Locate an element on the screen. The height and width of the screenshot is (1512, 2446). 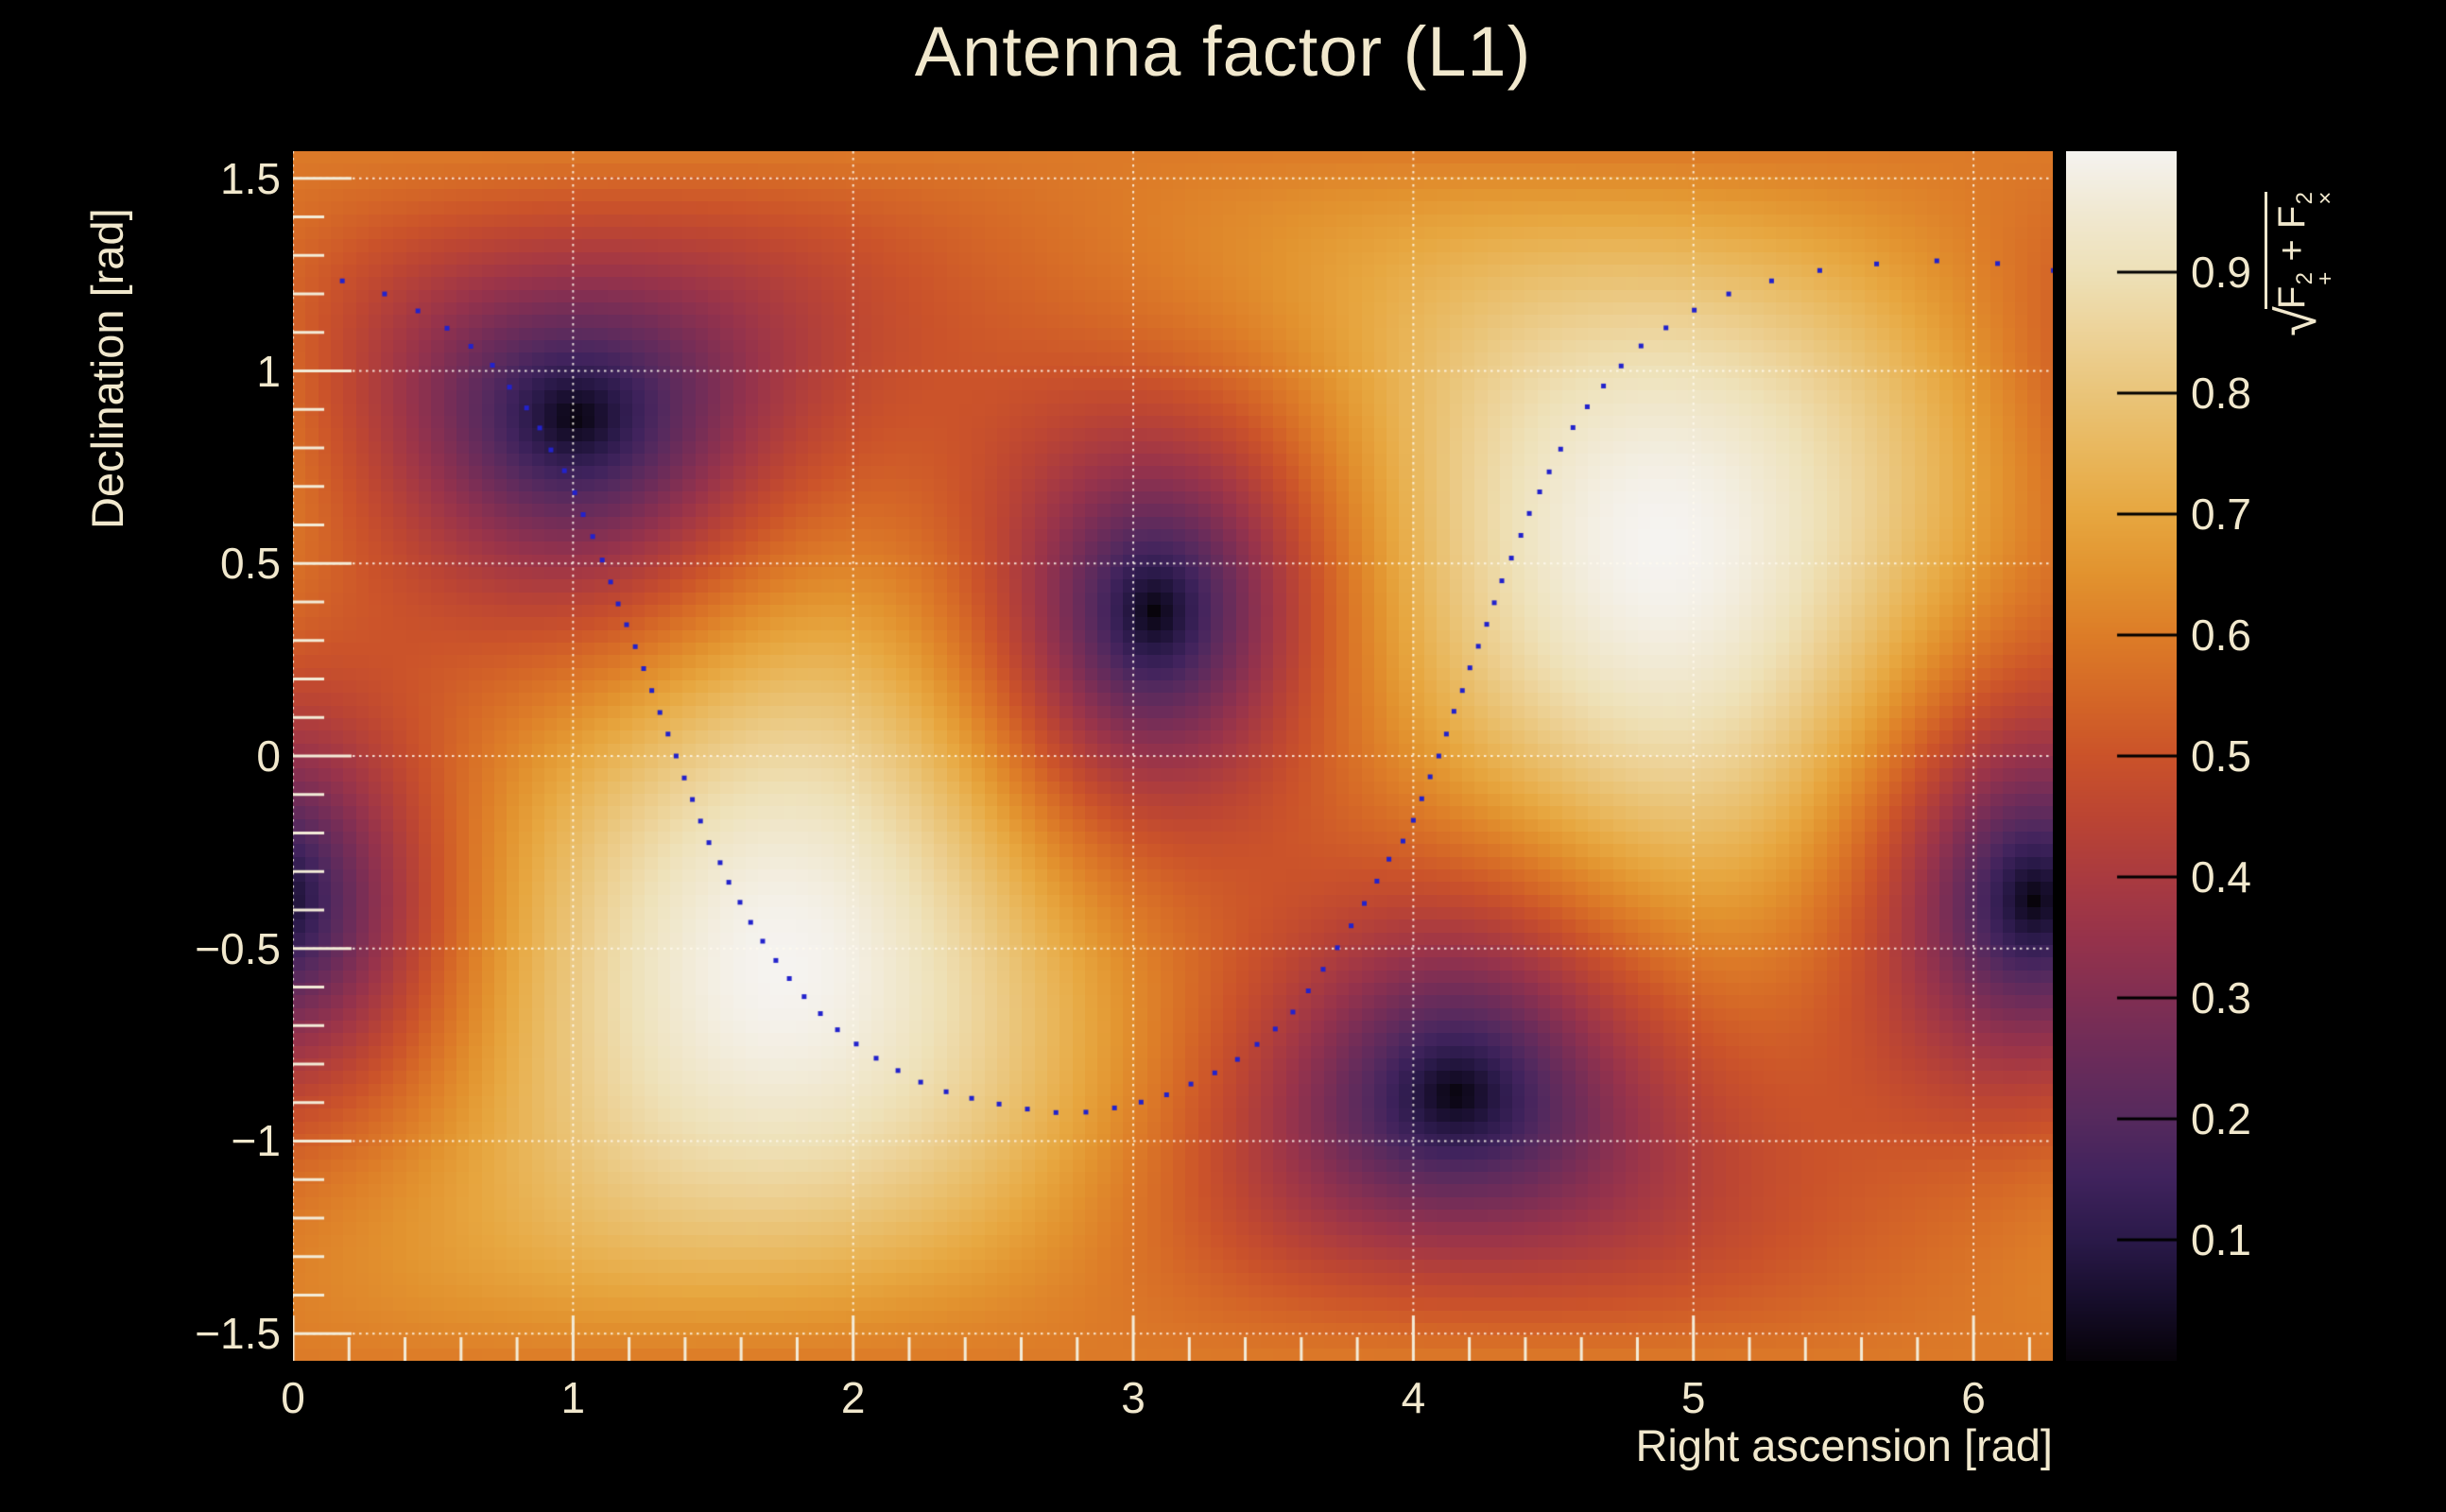
sqrt-radical-glyph: √ is located at coordinates (2297, 321).